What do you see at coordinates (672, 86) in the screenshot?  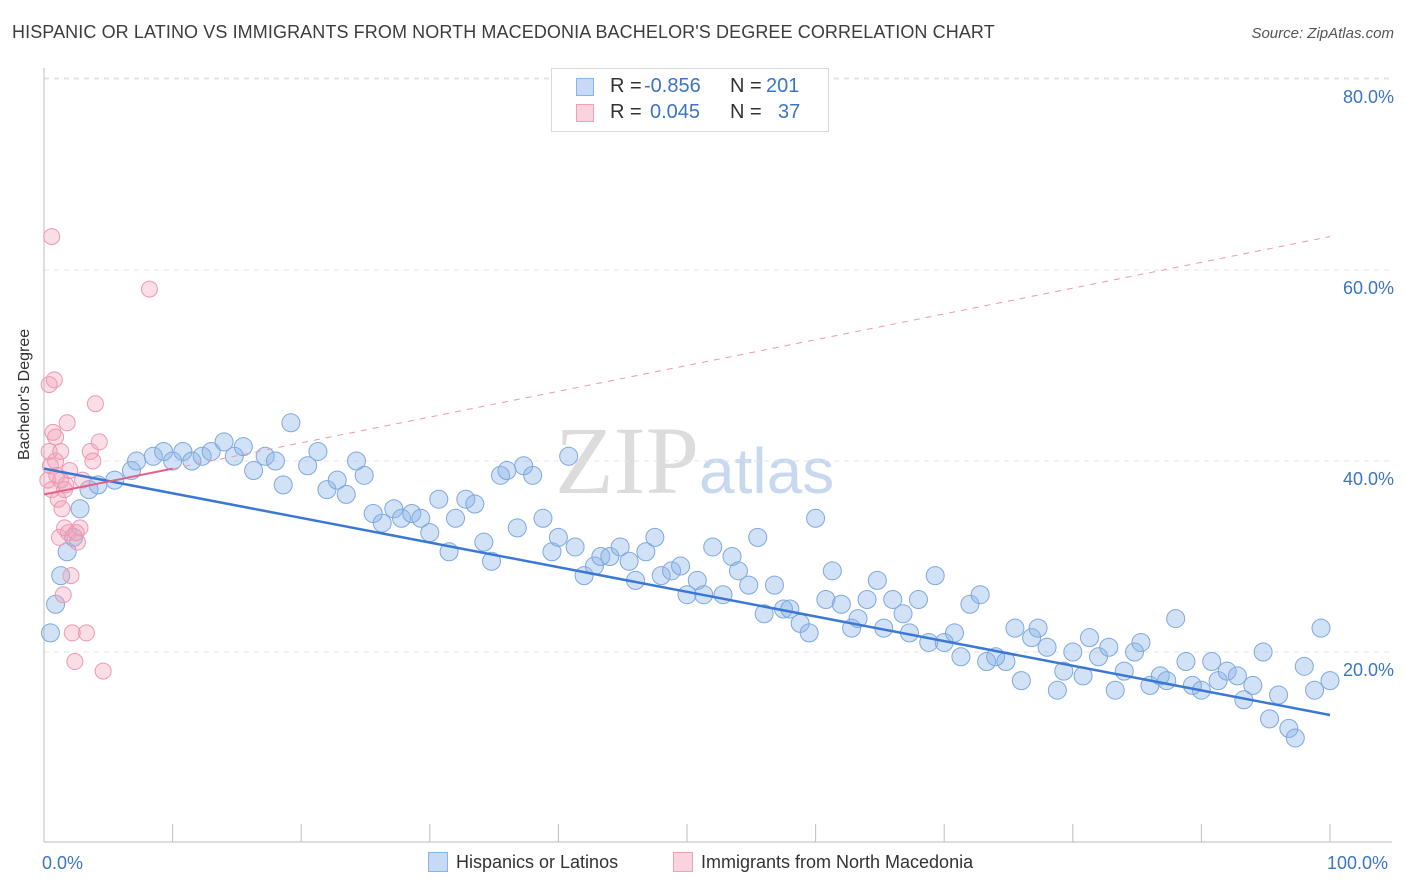 I see `r-value: -0.856` at bounding box center [672, 86].